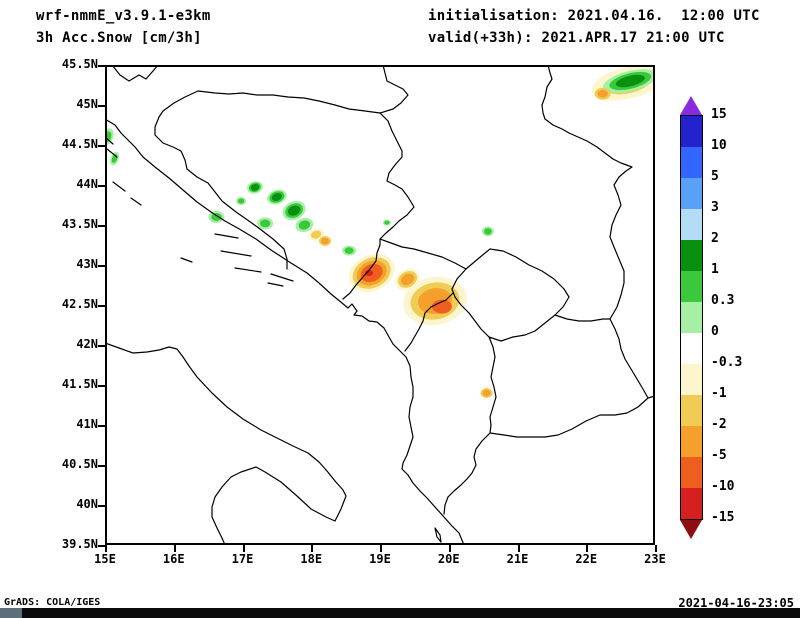 This screenshot has height=618, width=800. Describe the element at coordinates (715, 331) in the screenshot. I see `colorbar-label: 0` at that location.